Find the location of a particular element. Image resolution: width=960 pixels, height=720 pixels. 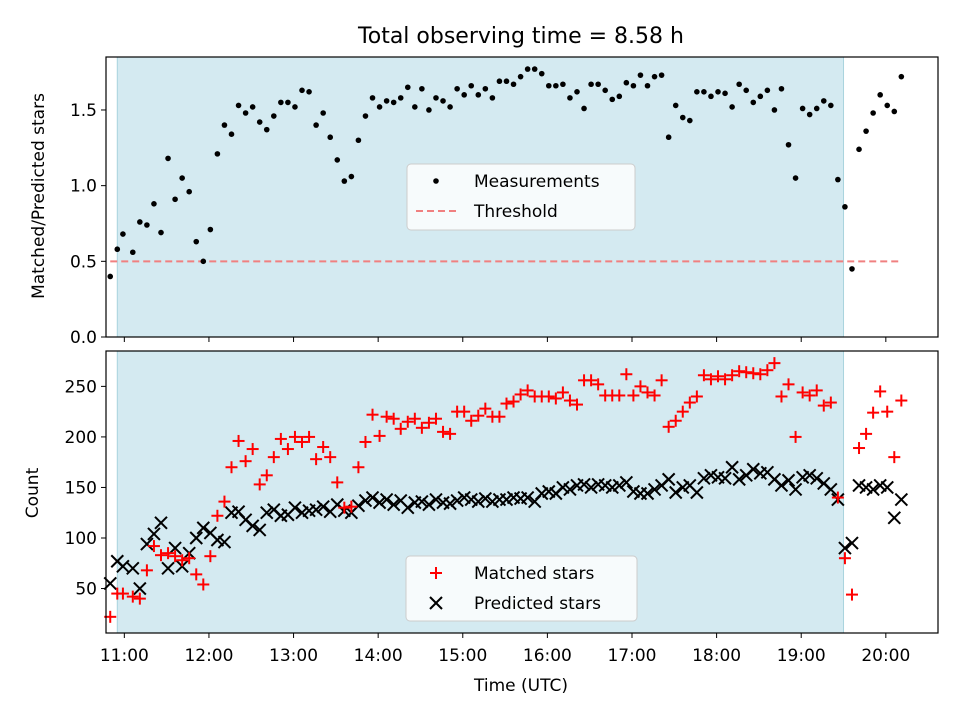

y-tick-label: 0.5 is located at coordinates (83, 262).